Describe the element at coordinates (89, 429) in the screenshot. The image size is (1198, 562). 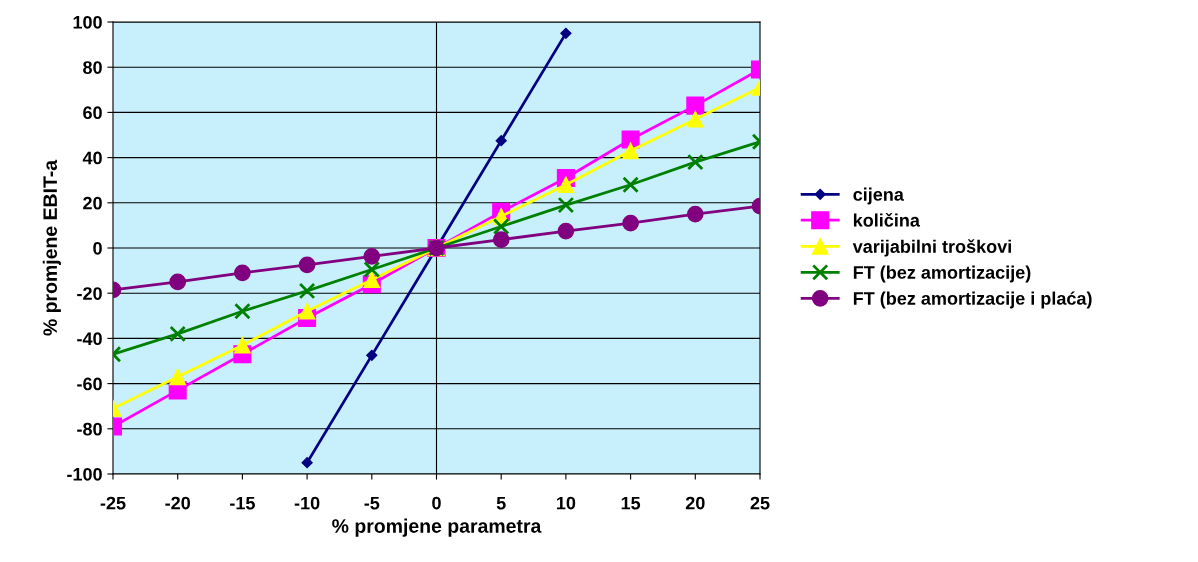
I see `y-tick-label: -80` at that location.